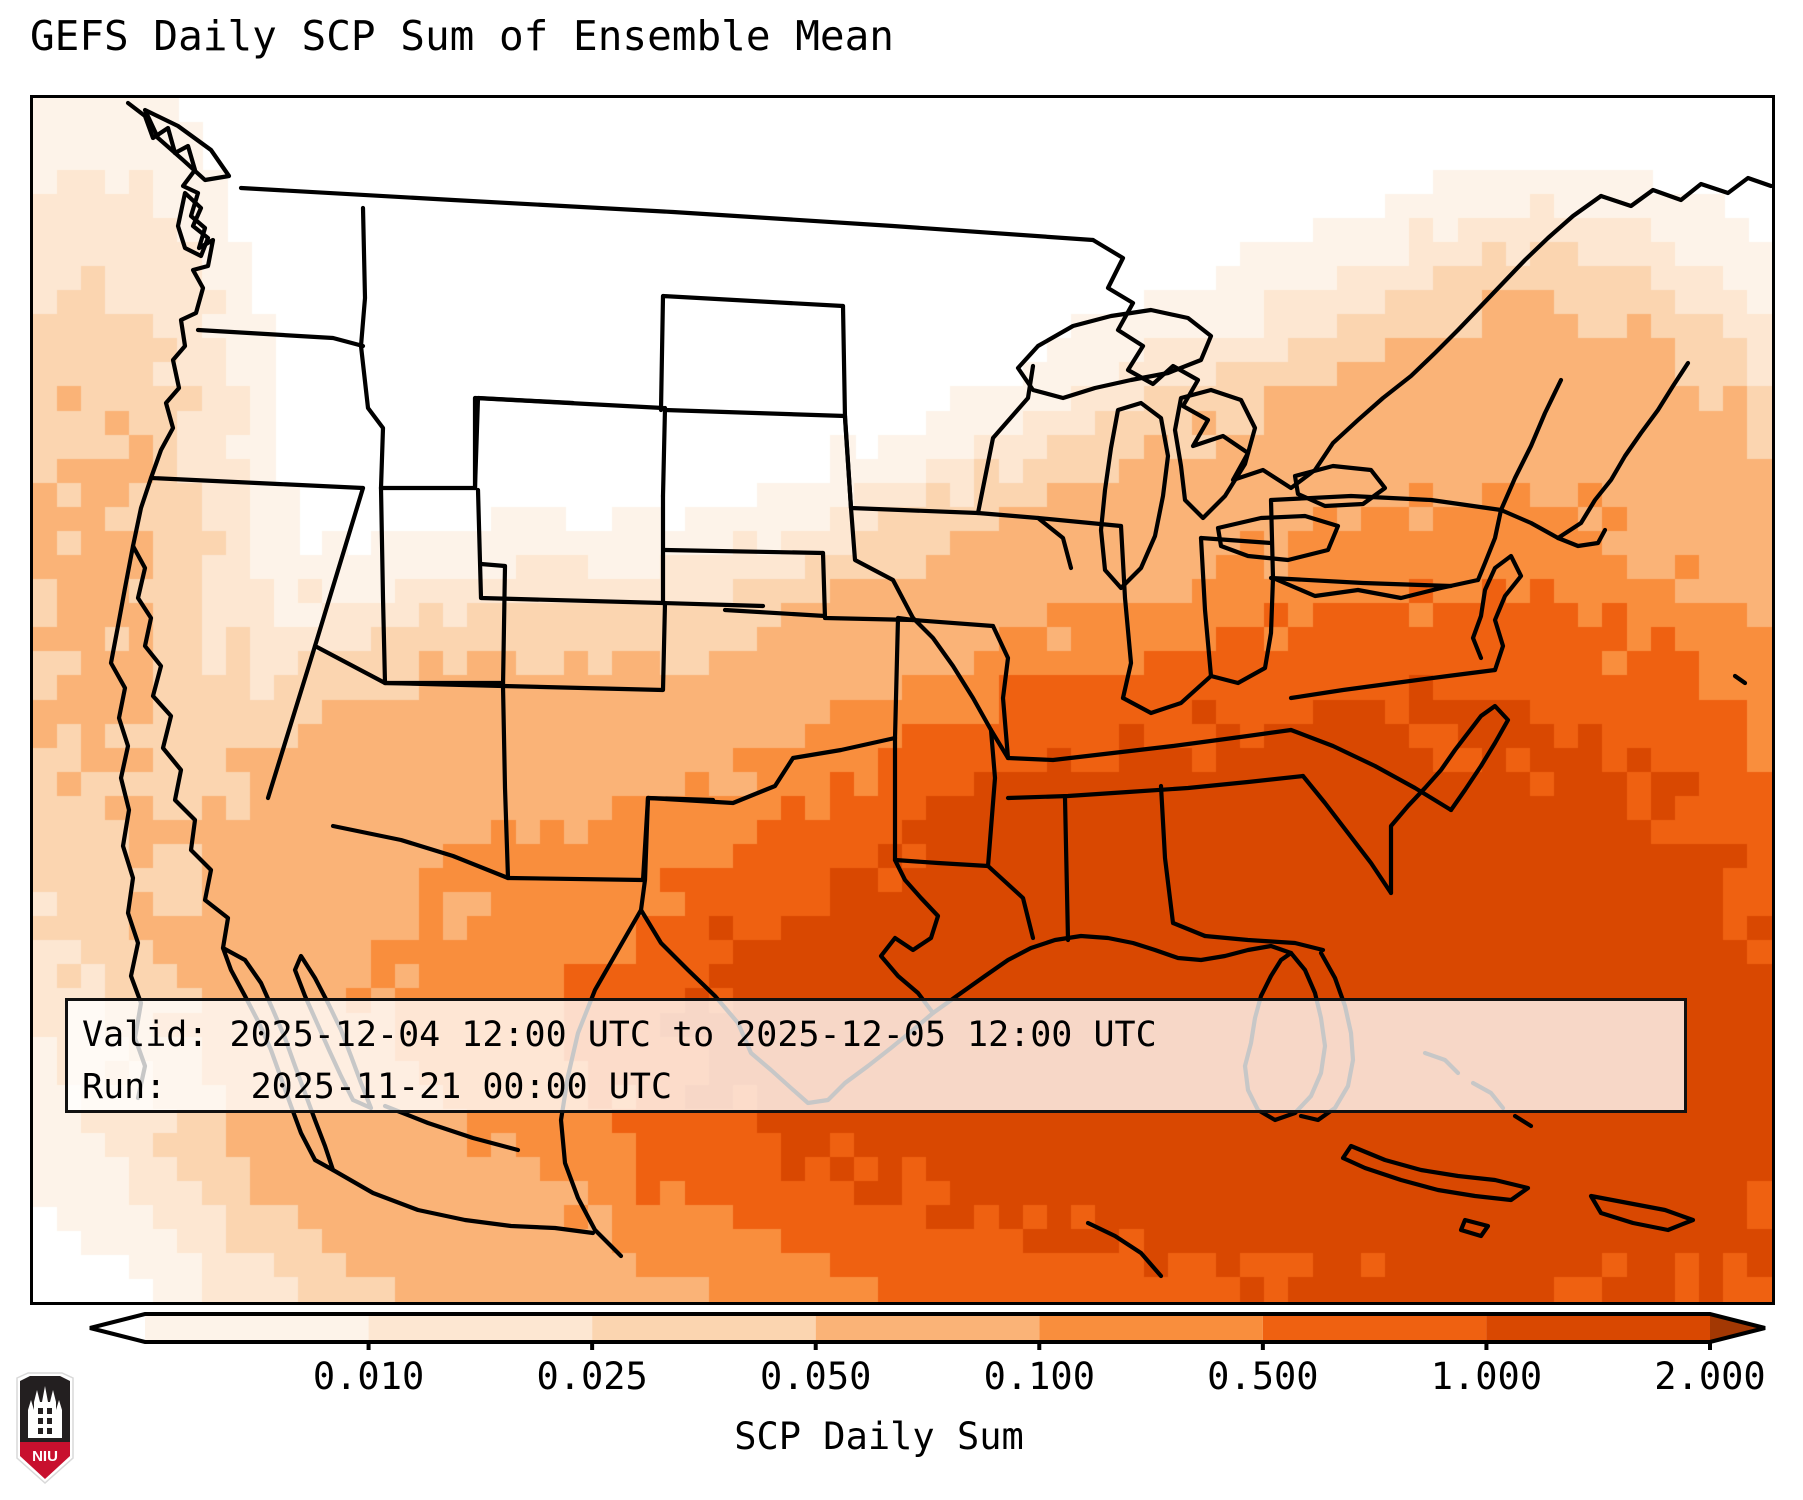 Image resolution: width=1803 pixels, height=1500 pixels. What do you see at coordinates (193, 224) in the screenshot?
I see `puget-sound` at bounding box center [193, 224].